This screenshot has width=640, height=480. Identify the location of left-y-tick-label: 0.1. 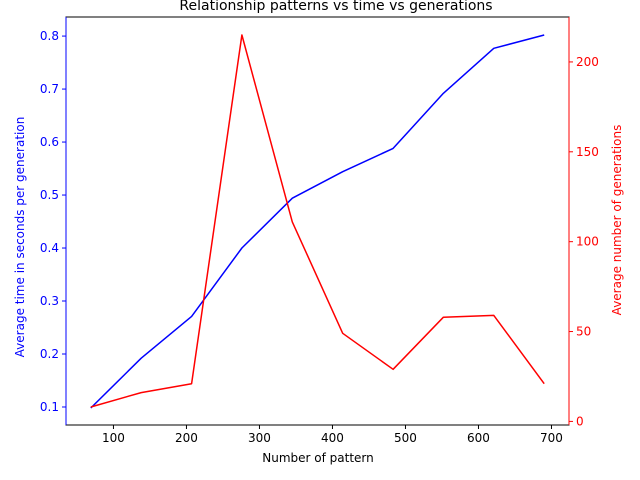
(49, 407).